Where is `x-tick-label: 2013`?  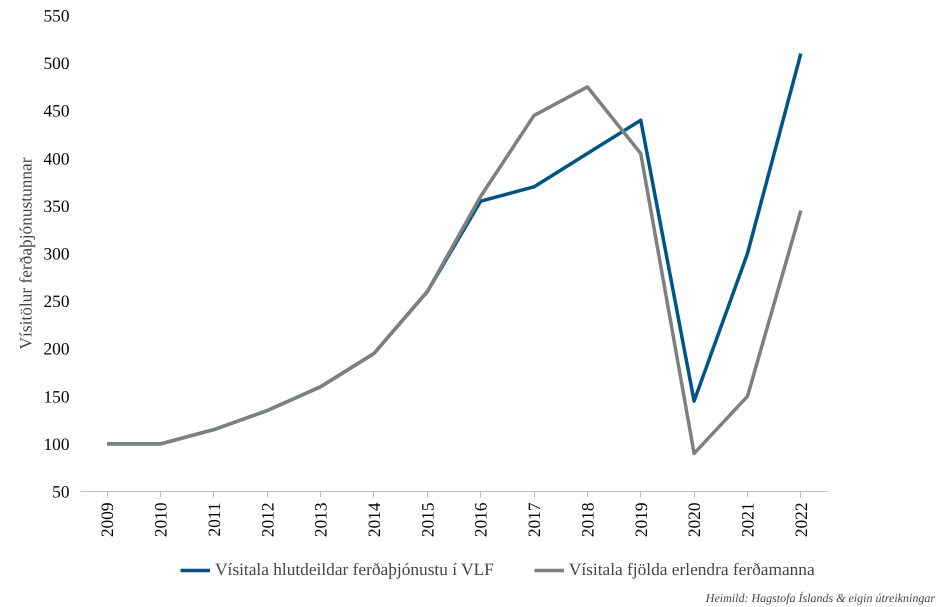 x-tick-label: 2013 is located at coordinates (321, 520).